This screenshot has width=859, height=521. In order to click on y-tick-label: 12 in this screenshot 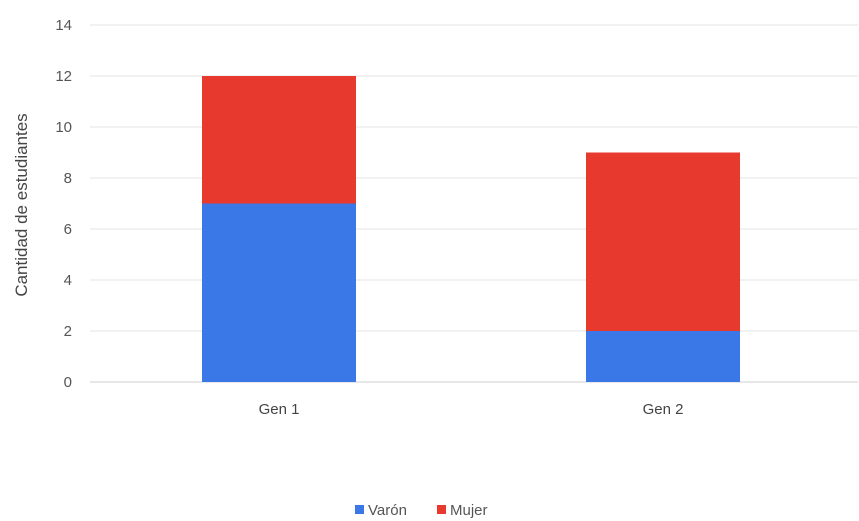, I will do `click(63, 76)`.